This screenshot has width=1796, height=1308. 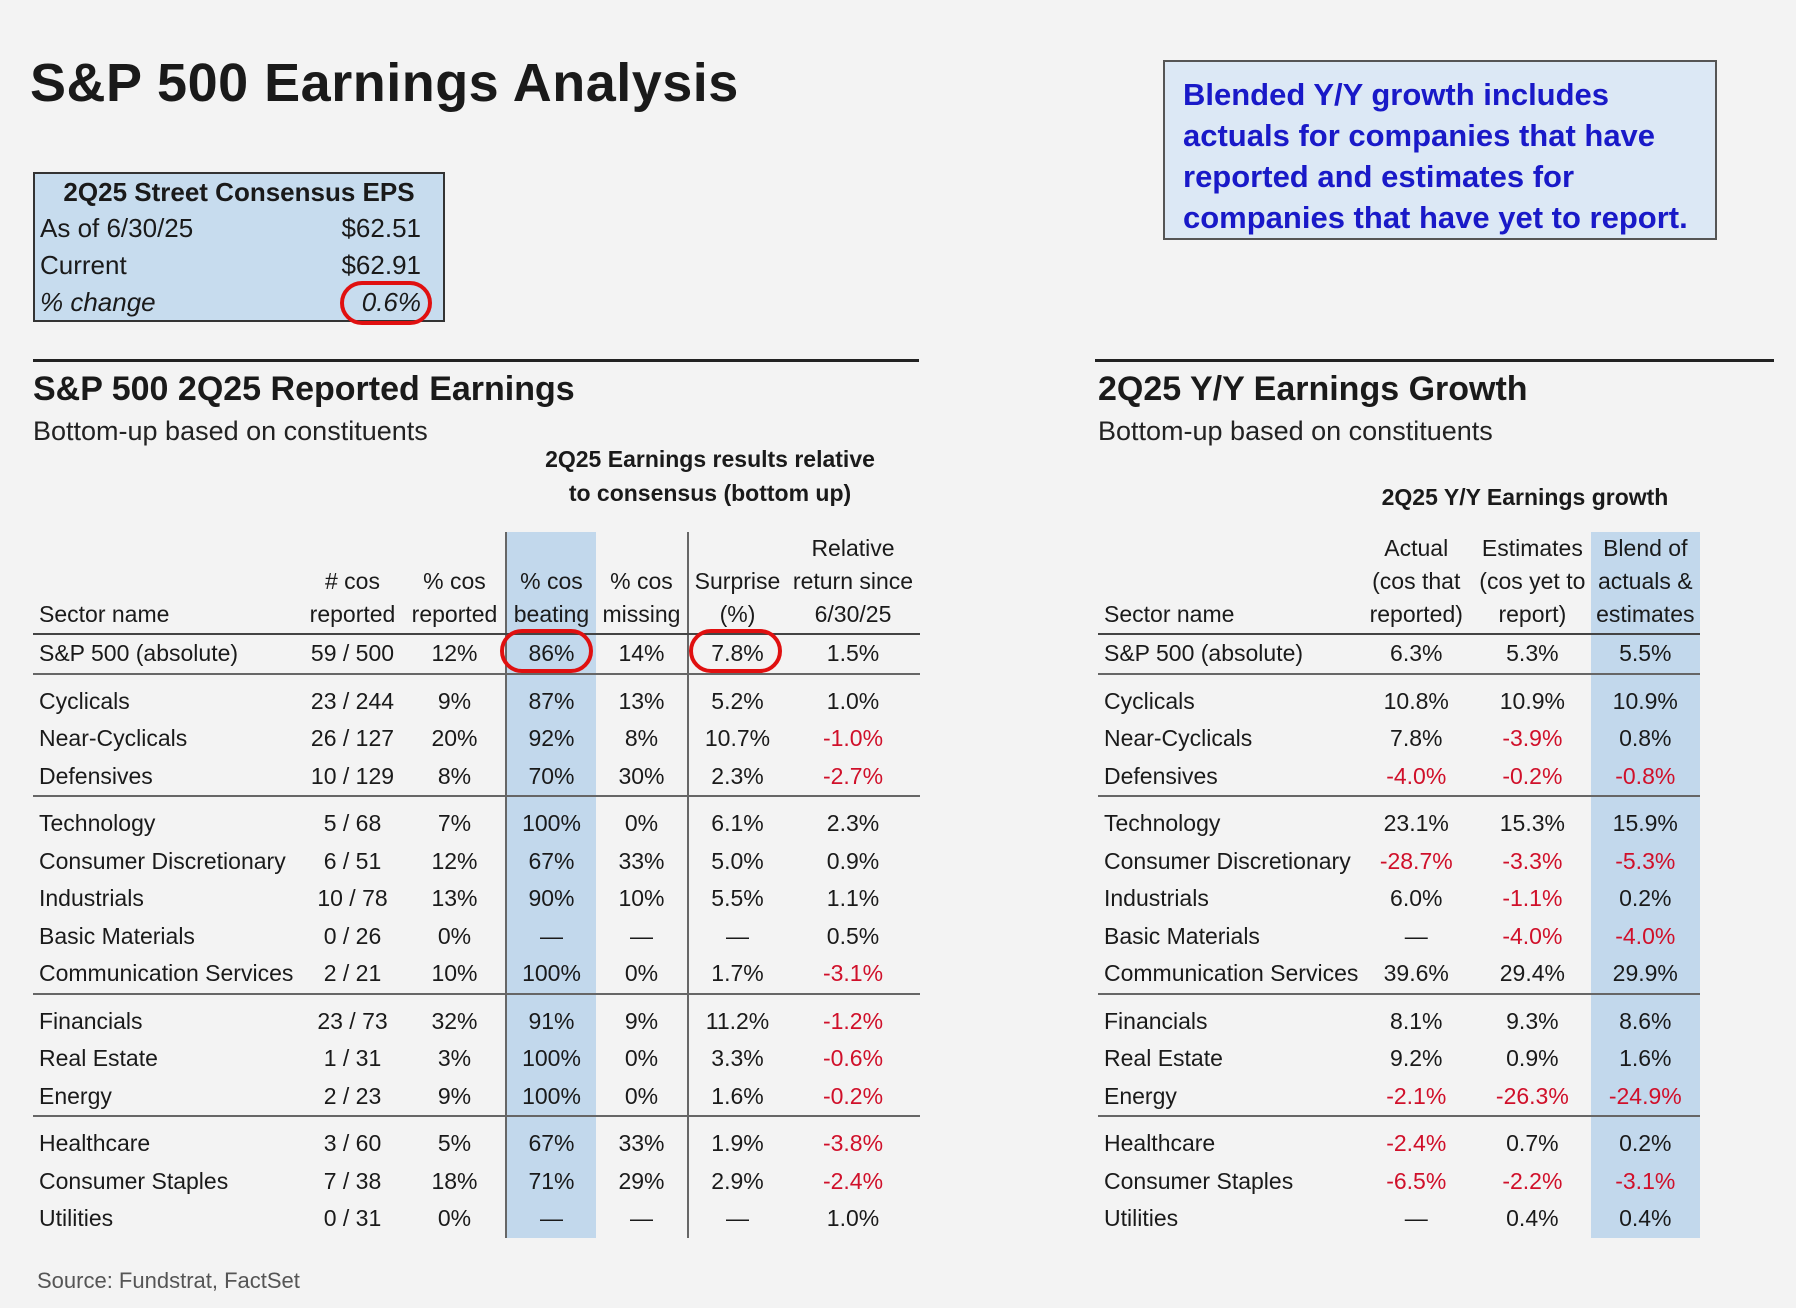 I want to click on table-row: Basic Materials — -4.0% -4.0%, so click(x=1399, y=936).